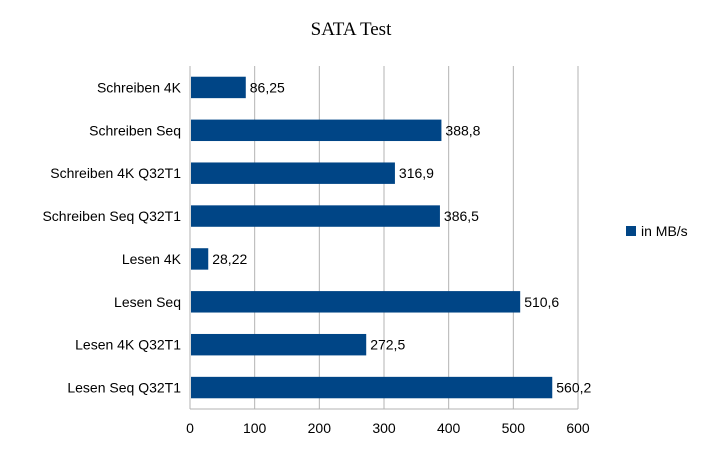 This screenshot has height=463, width=702. Describe the element at coordinates (416, 173) in the screenshot. I see `data-label: 316,9` at that location.